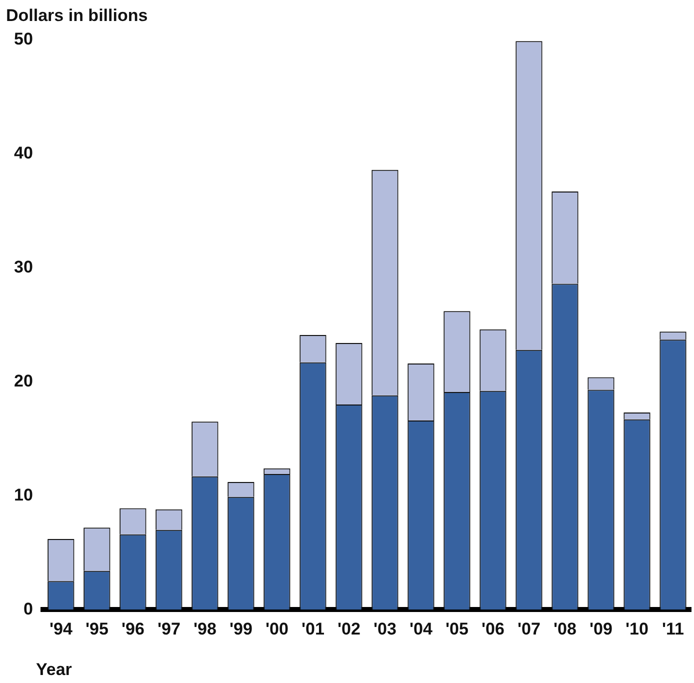 This screenshot has width=694, height=683. I want to click on y-tick-label: 30, so click(23, 267).